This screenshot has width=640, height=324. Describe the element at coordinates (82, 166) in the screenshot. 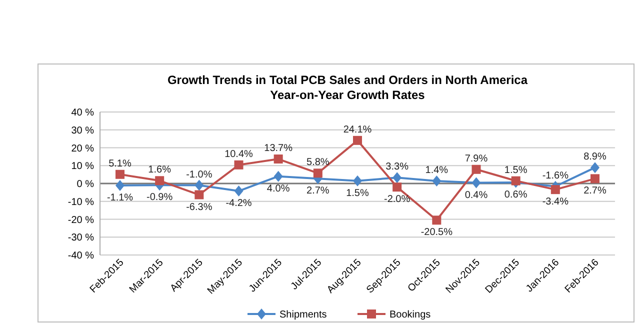

I see `y-tick-label: 10 %` at that location.